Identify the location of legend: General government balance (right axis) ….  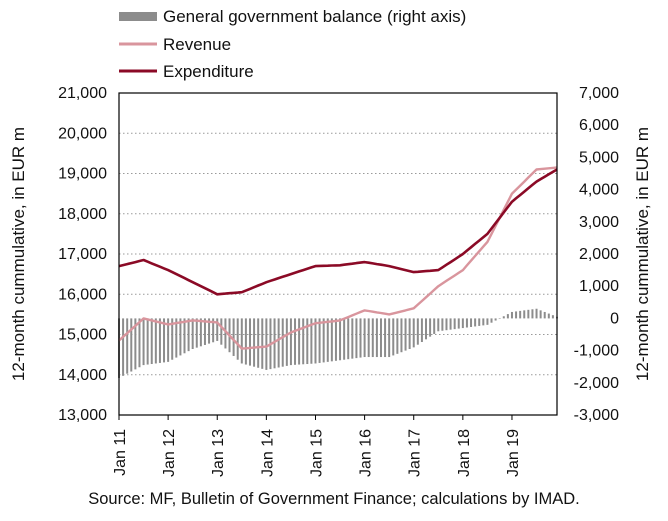
(292, 44).